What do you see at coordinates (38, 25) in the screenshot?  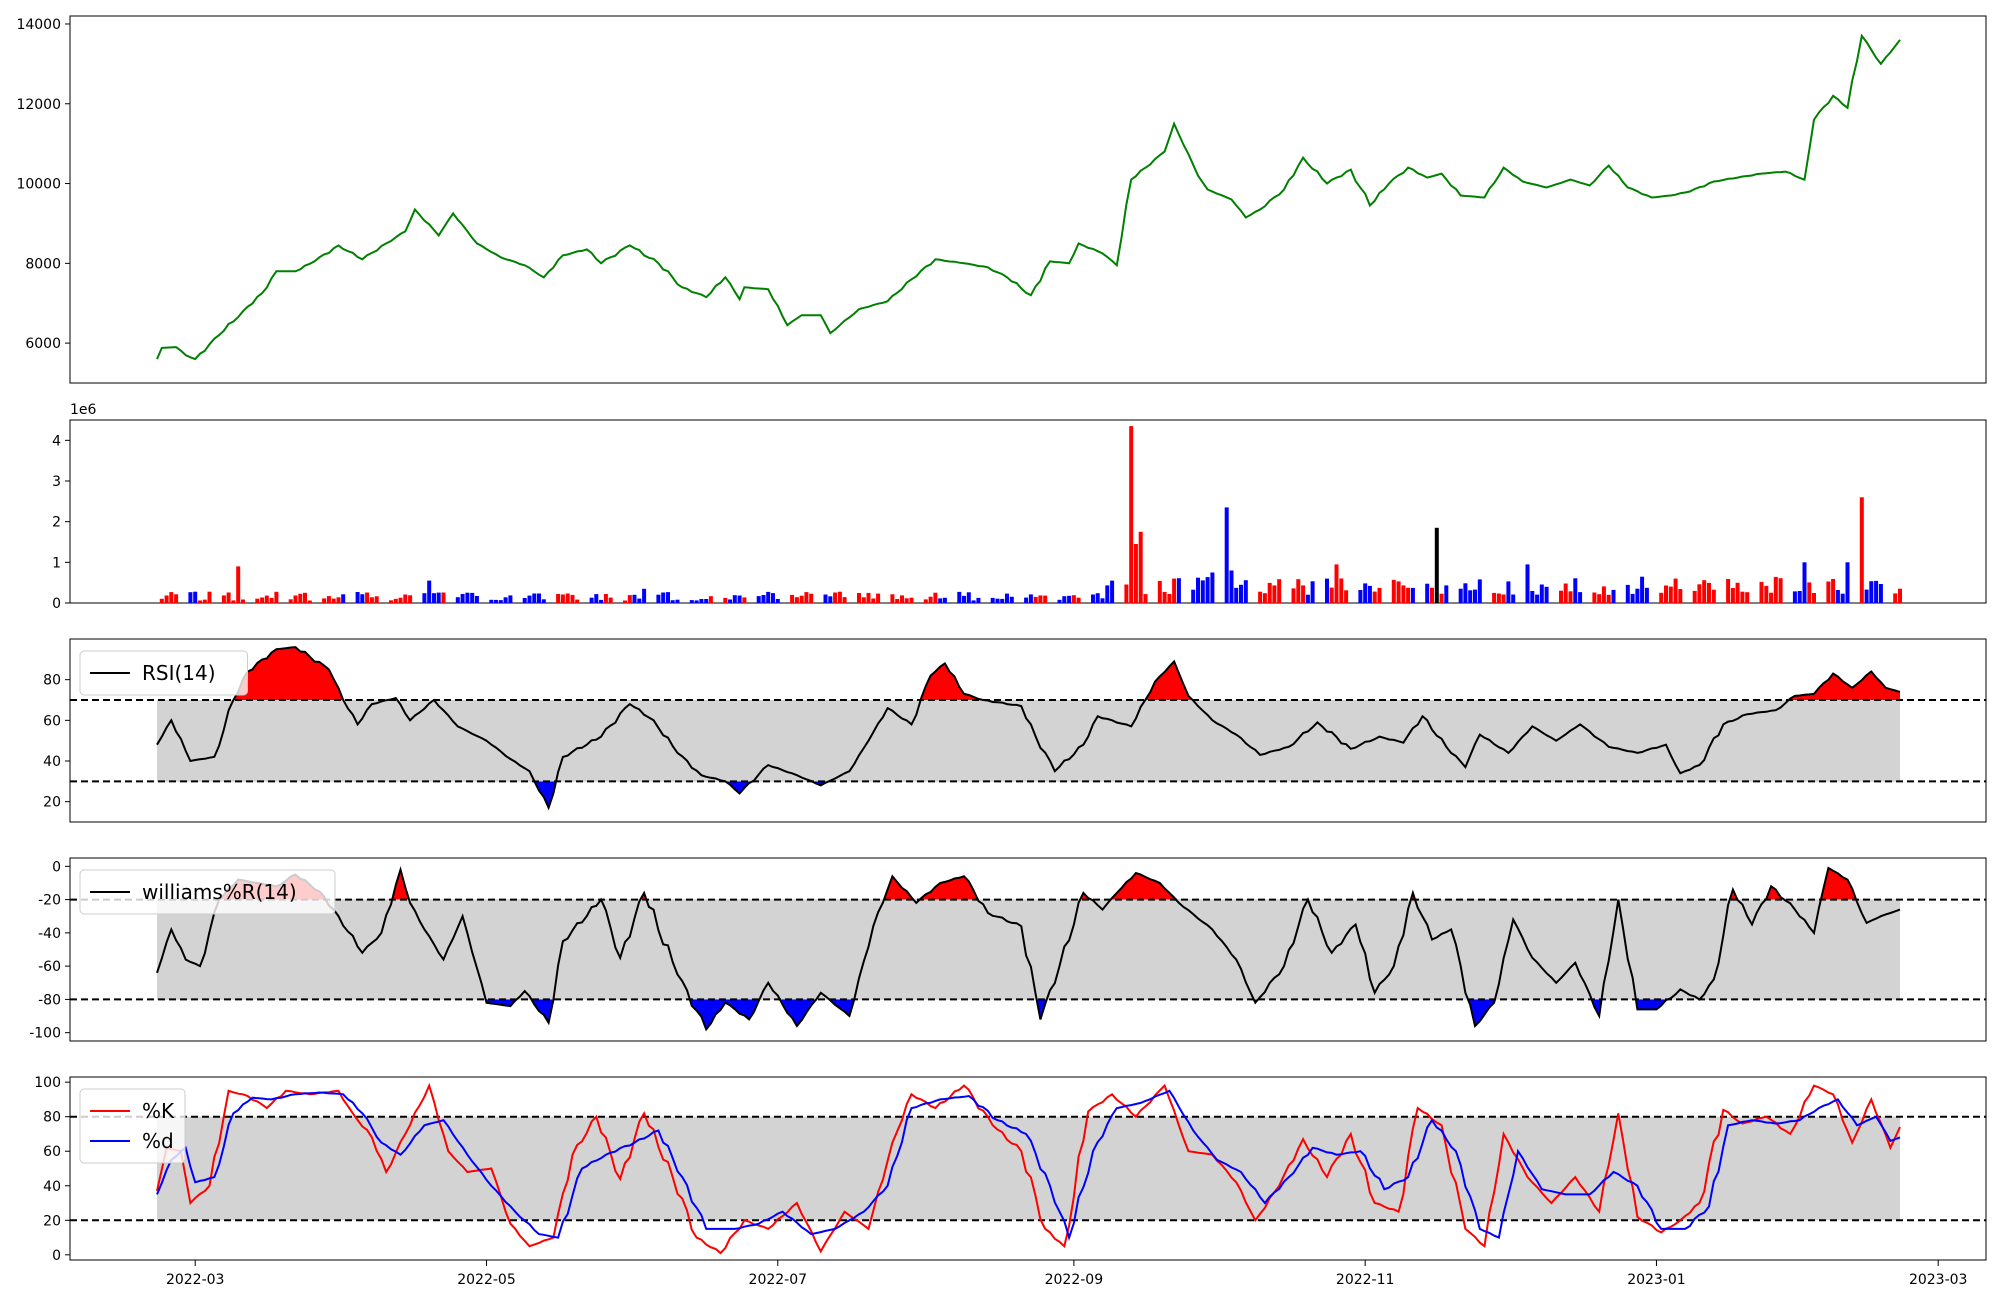 I see `y-tick-label: 14000` at bounding box center [38, 25].